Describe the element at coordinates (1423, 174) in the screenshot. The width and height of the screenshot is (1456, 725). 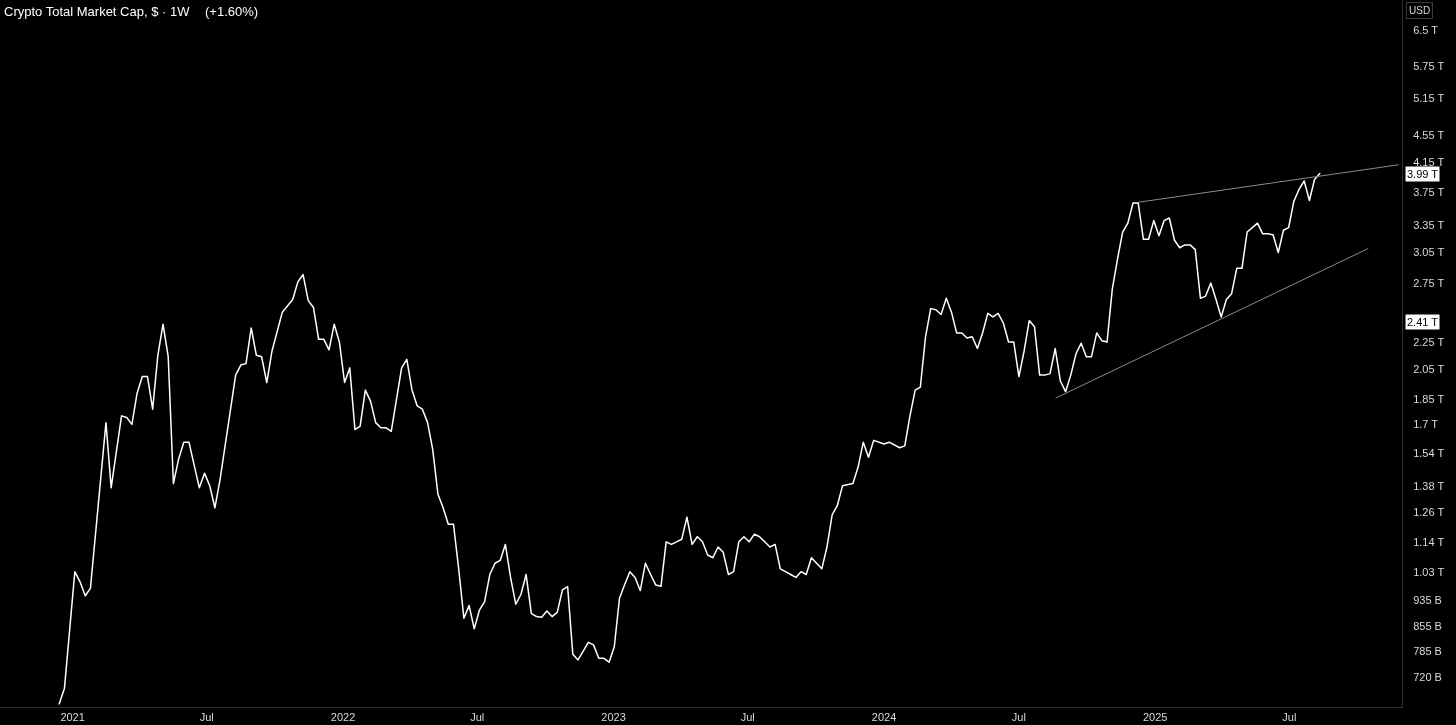
I see `annotation: 3.99 T` at that location.